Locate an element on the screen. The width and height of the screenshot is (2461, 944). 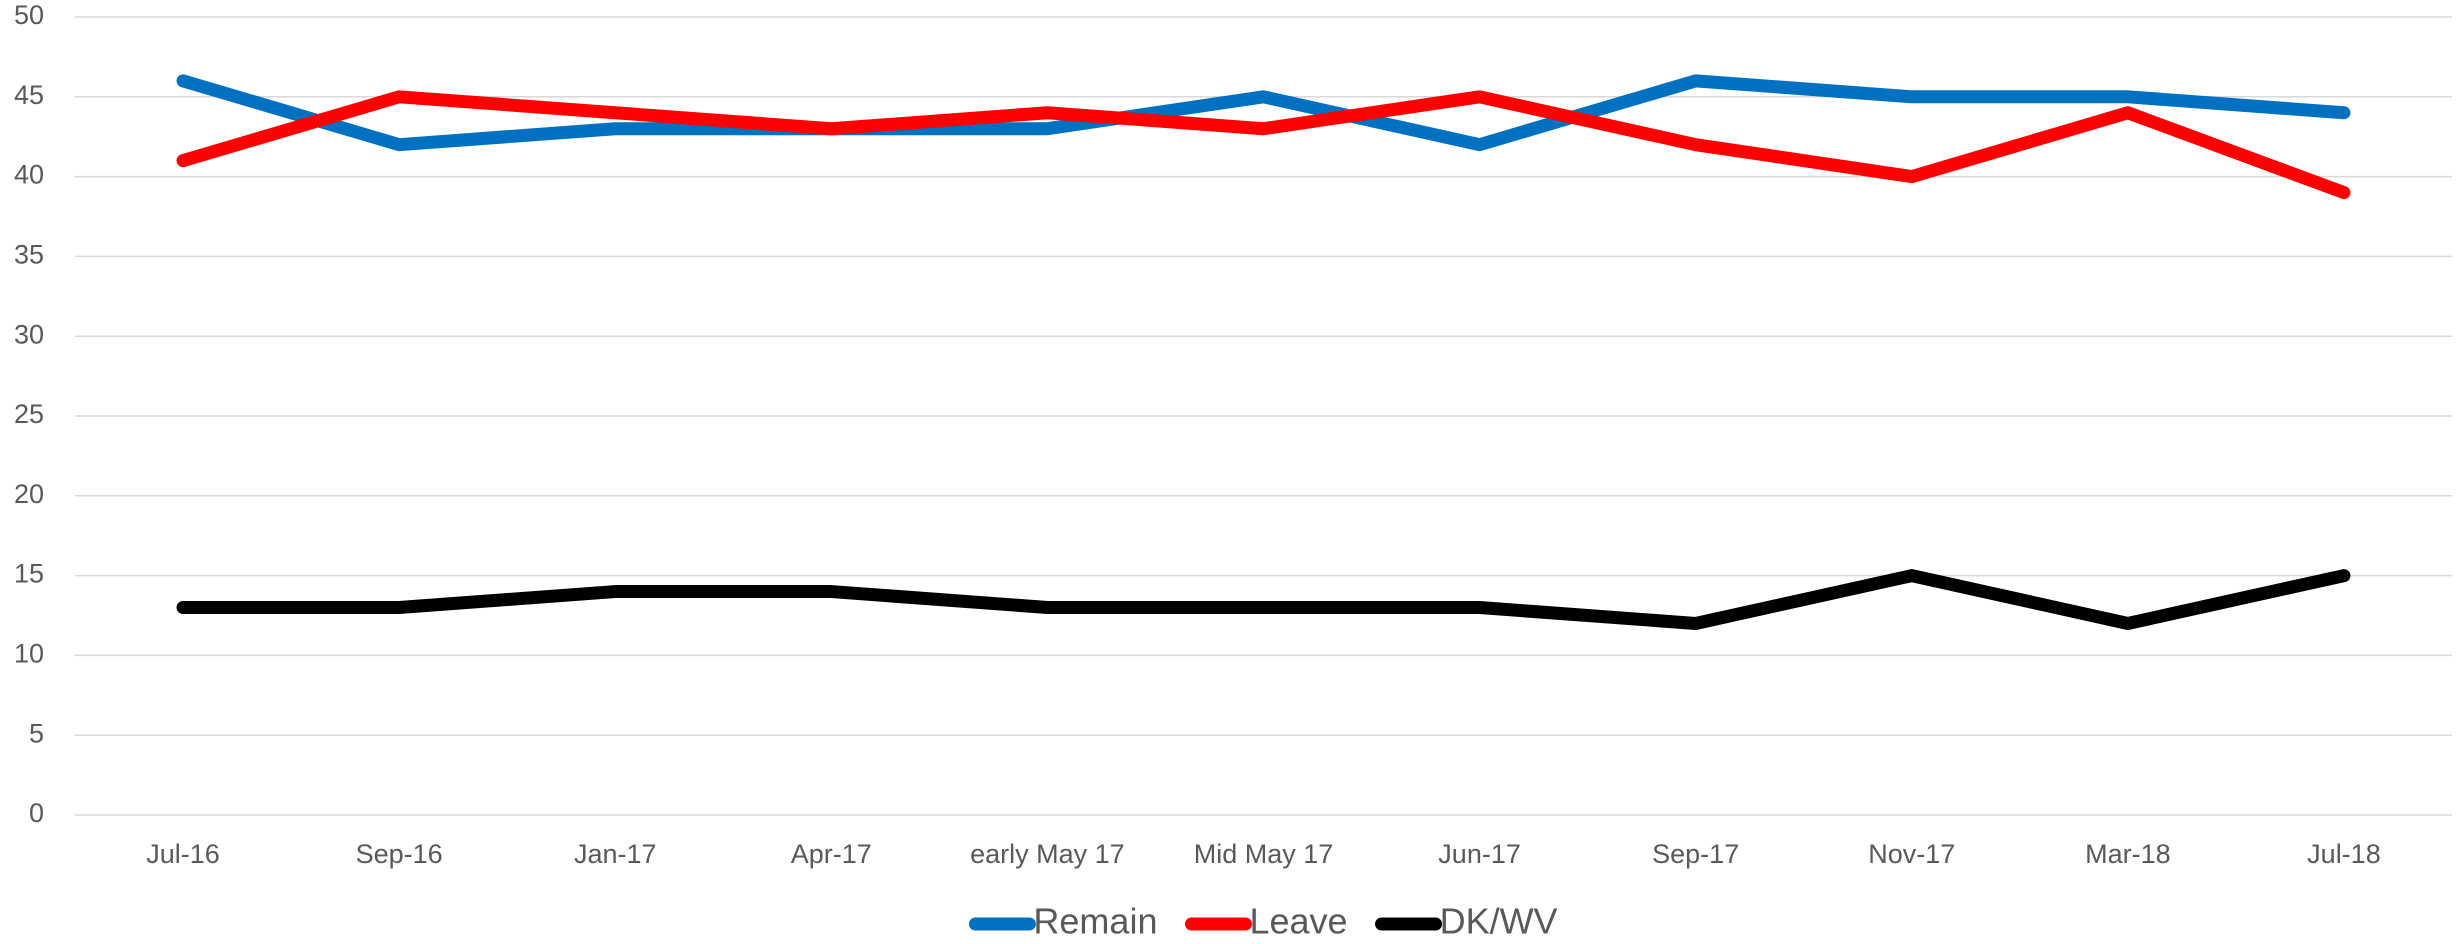
y-tick-label: 35 is located at coordinates (29, 255).